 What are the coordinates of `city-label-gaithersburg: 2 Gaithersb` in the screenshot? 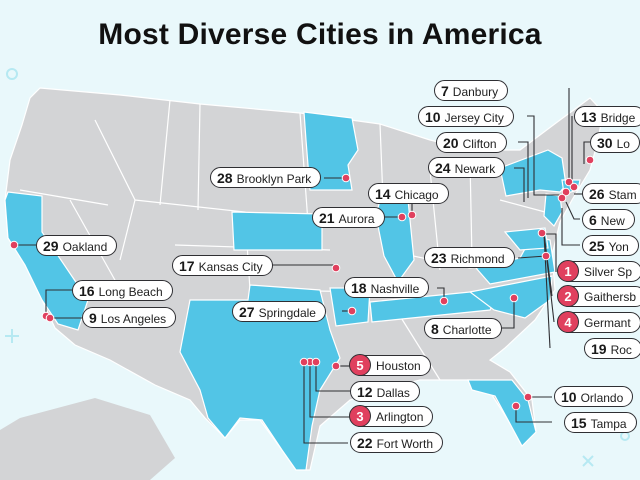 It's located at (598, 296).